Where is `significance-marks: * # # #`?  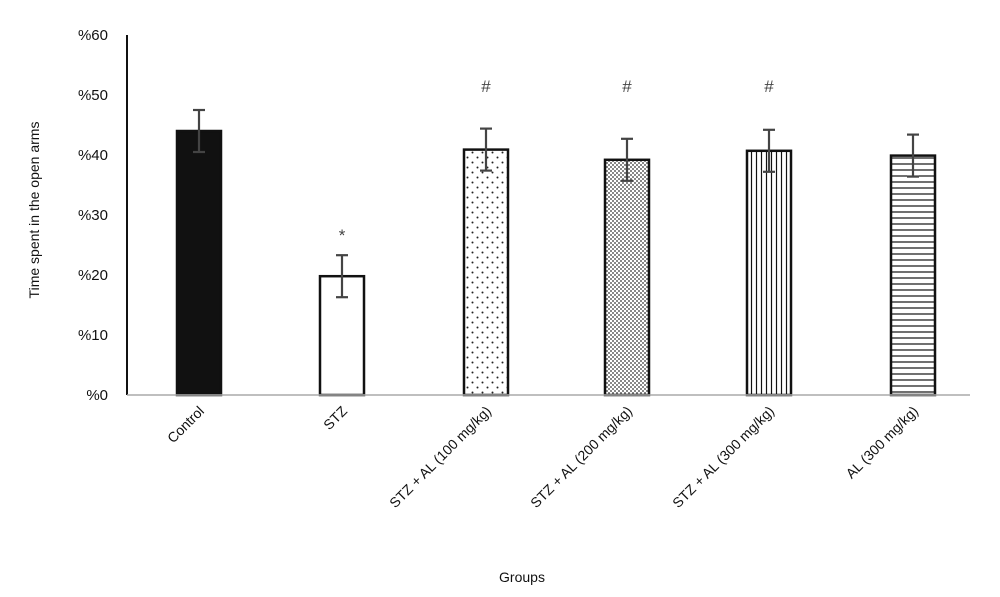
significance-marks: * # # # is located at coordinates (557, 161).